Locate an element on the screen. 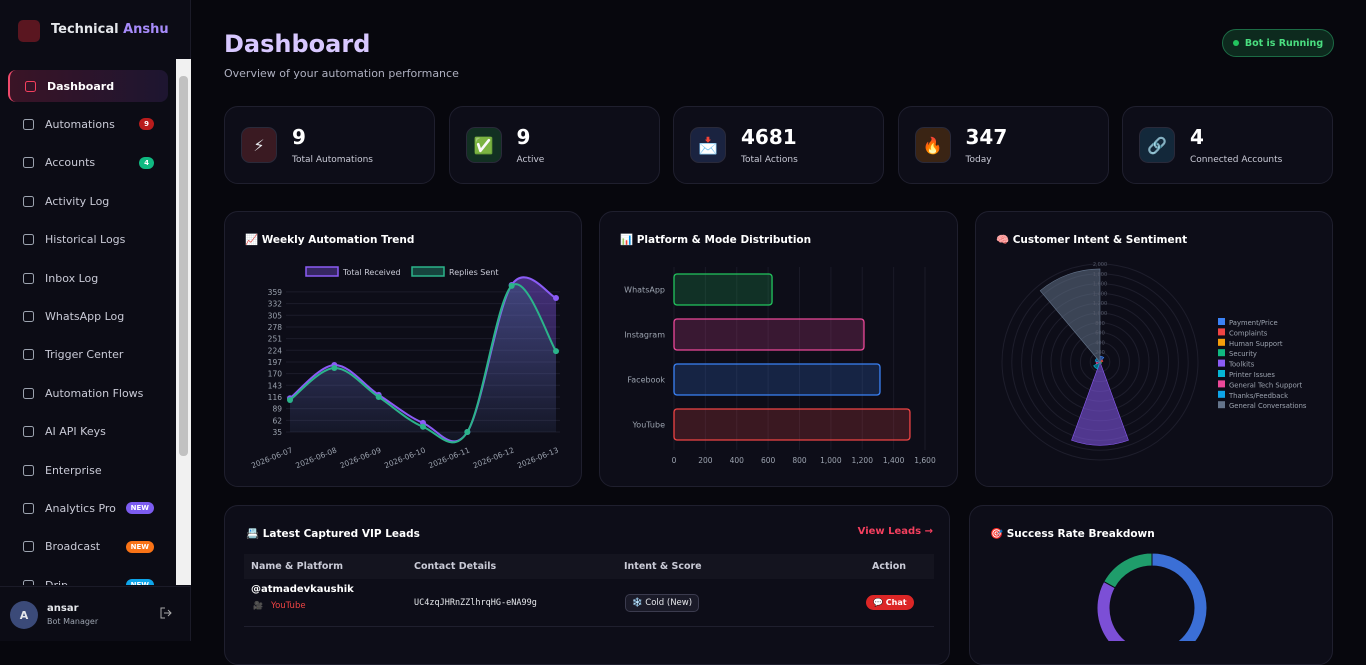  x-tick-label: 2026-06-10 is located at coordinates (405, 457).